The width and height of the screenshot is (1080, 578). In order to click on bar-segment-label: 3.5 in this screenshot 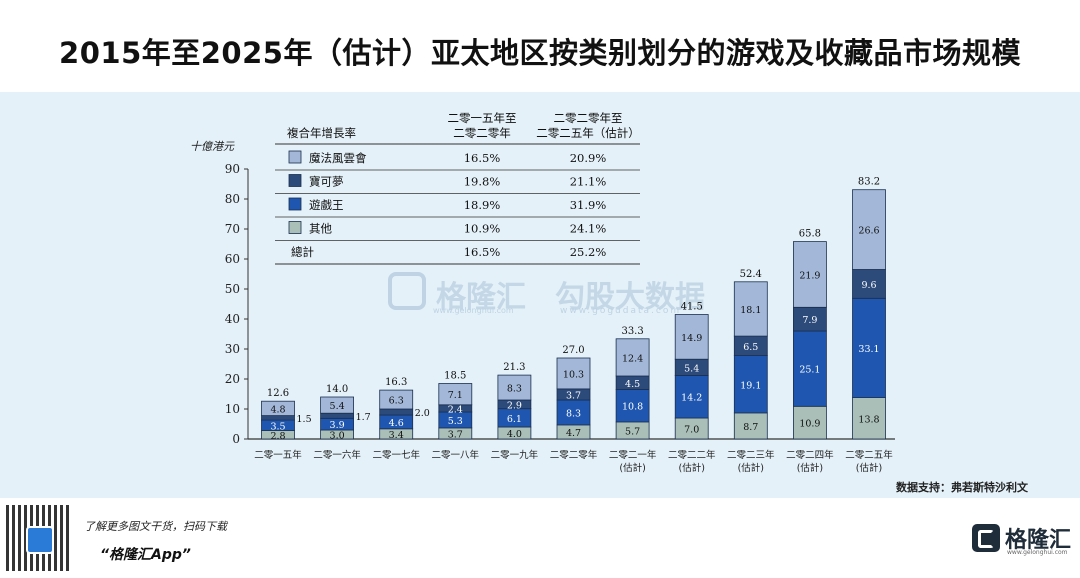, I will do `click(277, 426)`.